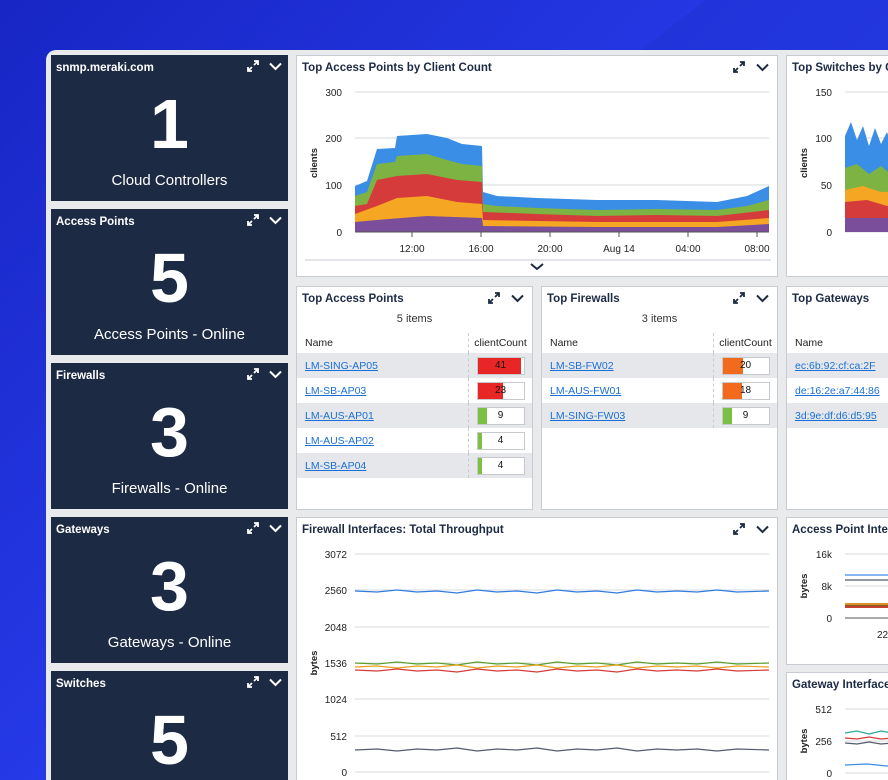  Describe the element at coordinates (586, 390) in the screenshot. I see `device-link: LM-AUS-FW01` at that location.